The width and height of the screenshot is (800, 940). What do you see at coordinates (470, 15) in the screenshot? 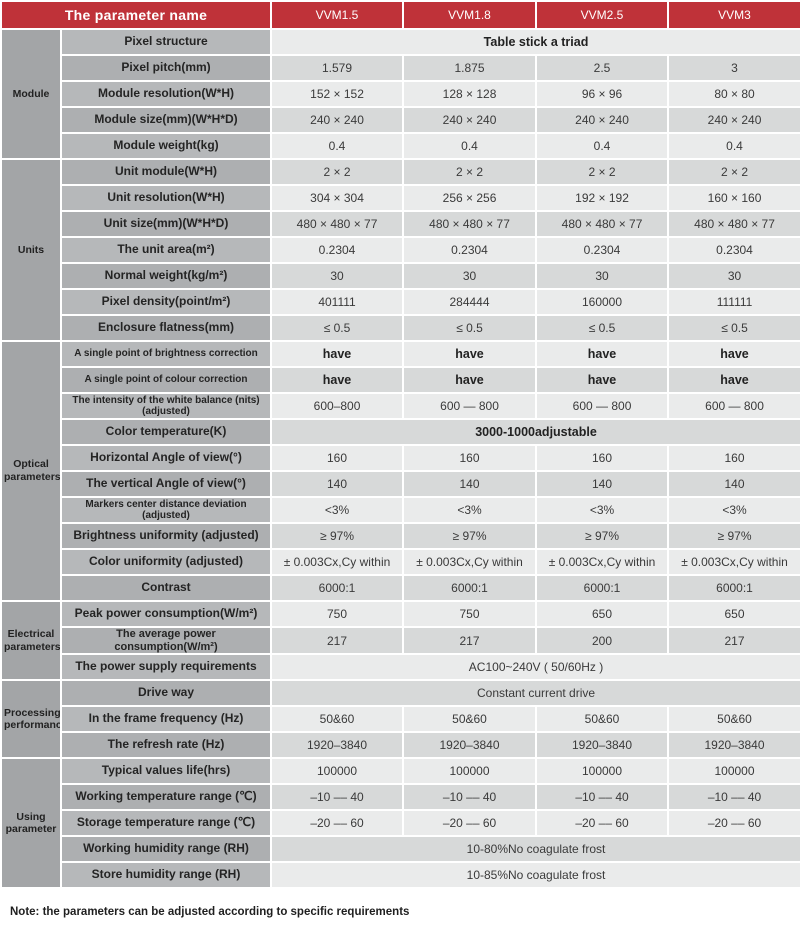
I see `model-column-header: VVM1.8` at bounding box center [470, 15].